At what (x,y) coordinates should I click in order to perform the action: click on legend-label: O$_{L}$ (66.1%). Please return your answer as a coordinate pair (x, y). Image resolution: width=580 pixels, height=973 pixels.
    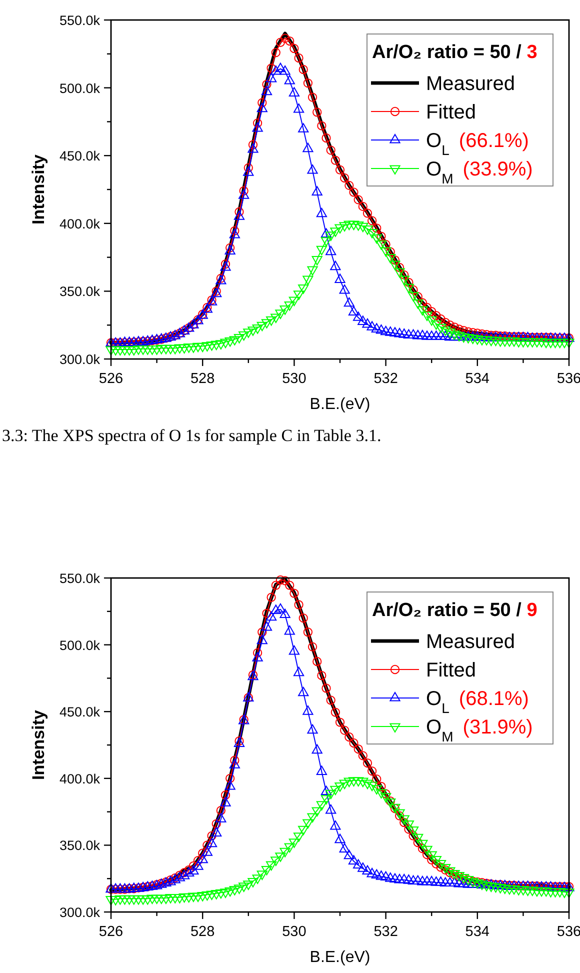
    Looking at the image, I should click on (477, 144).